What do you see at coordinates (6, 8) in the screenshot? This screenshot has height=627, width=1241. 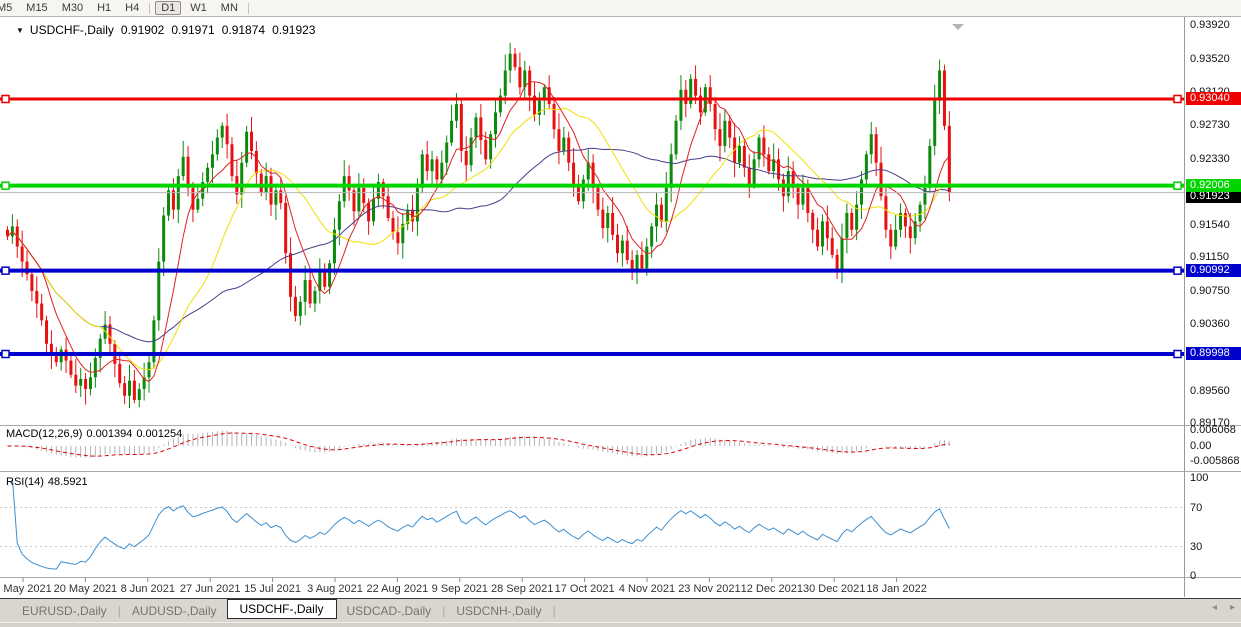 I see `timeframe-m5-button: M5` at bounding box center [6, 8].